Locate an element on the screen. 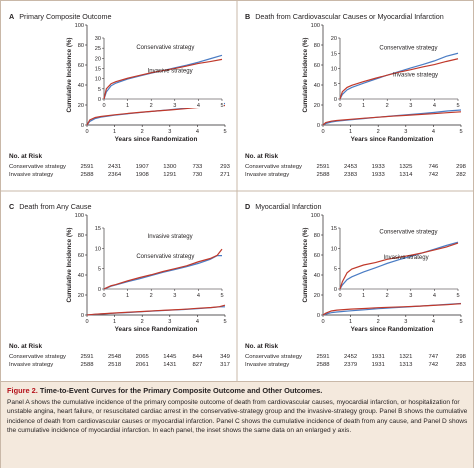  risk-value: 2591 is located at coordinates (322, 357).